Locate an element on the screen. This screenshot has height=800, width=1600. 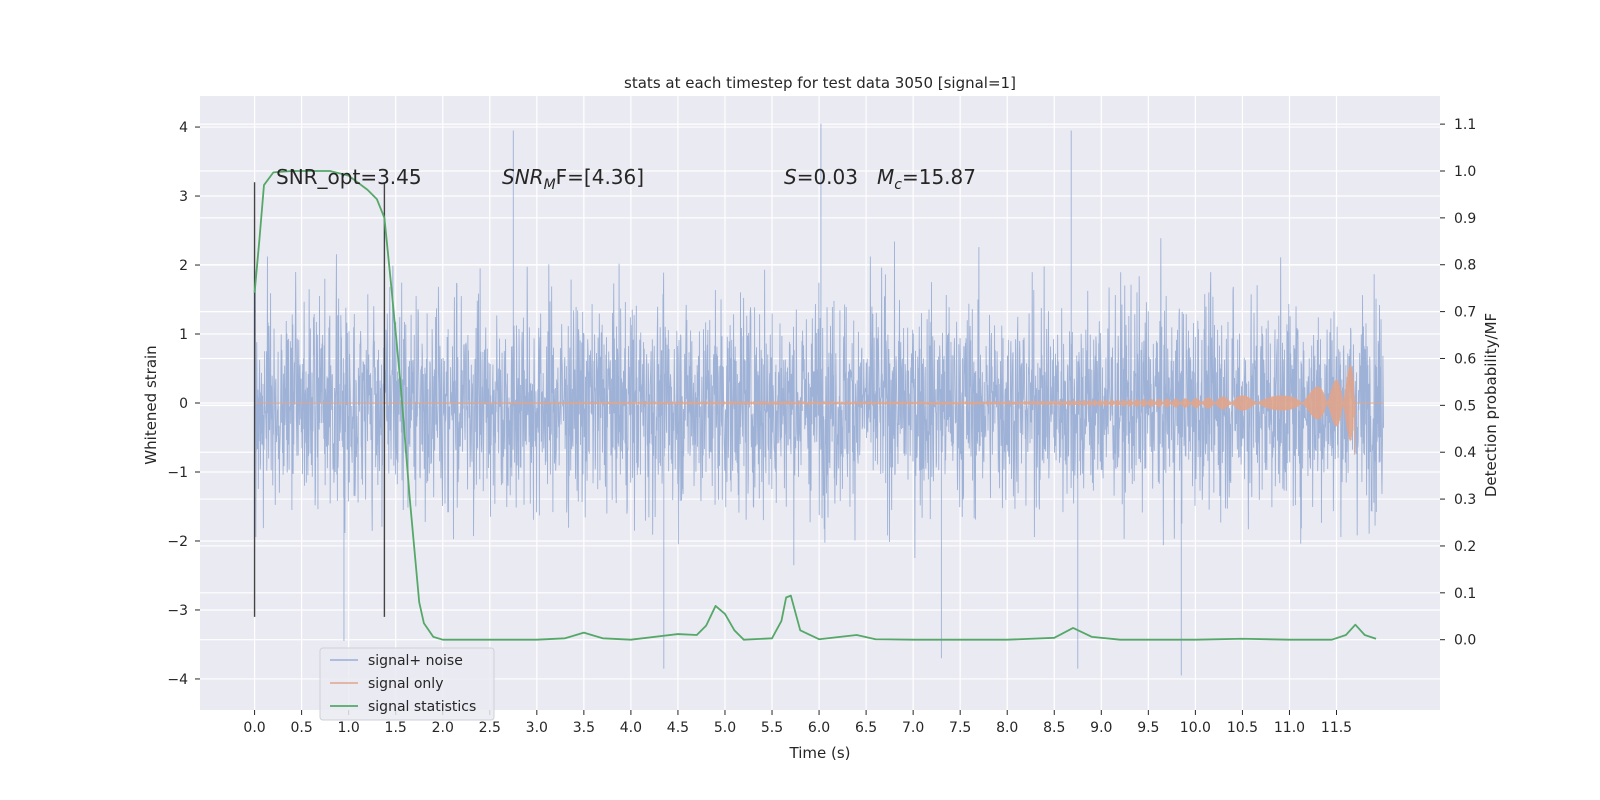
legend-box is located at coordinates (407, 684).